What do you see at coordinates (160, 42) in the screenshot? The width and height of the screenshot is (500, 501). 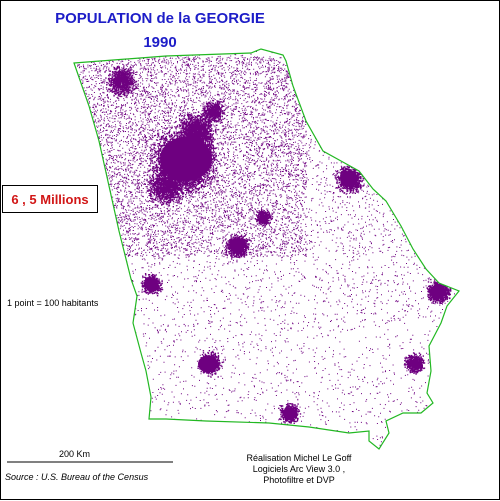 I see `title-line-2-year: 1990` at bounding box center [160, 42].